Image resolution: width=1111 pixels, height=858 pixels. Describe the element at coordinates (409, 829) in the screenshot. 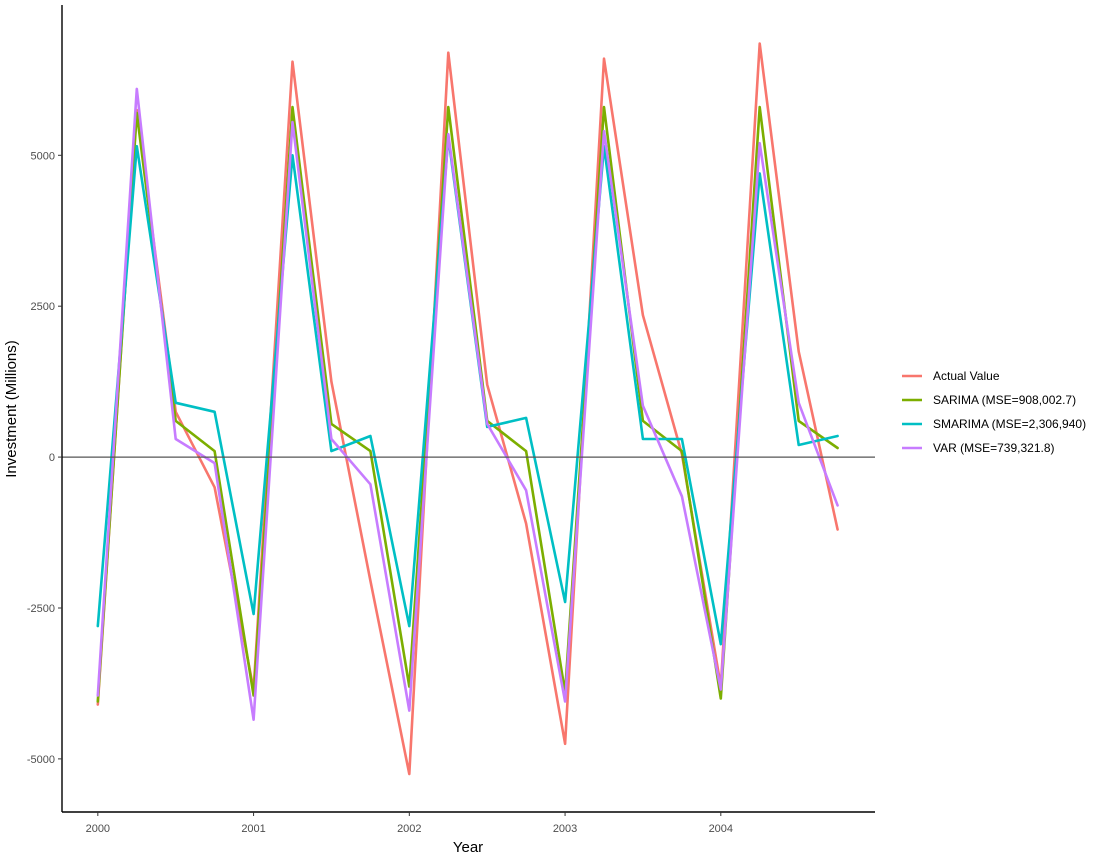

I see `x-tick-label: 2002` at that location.